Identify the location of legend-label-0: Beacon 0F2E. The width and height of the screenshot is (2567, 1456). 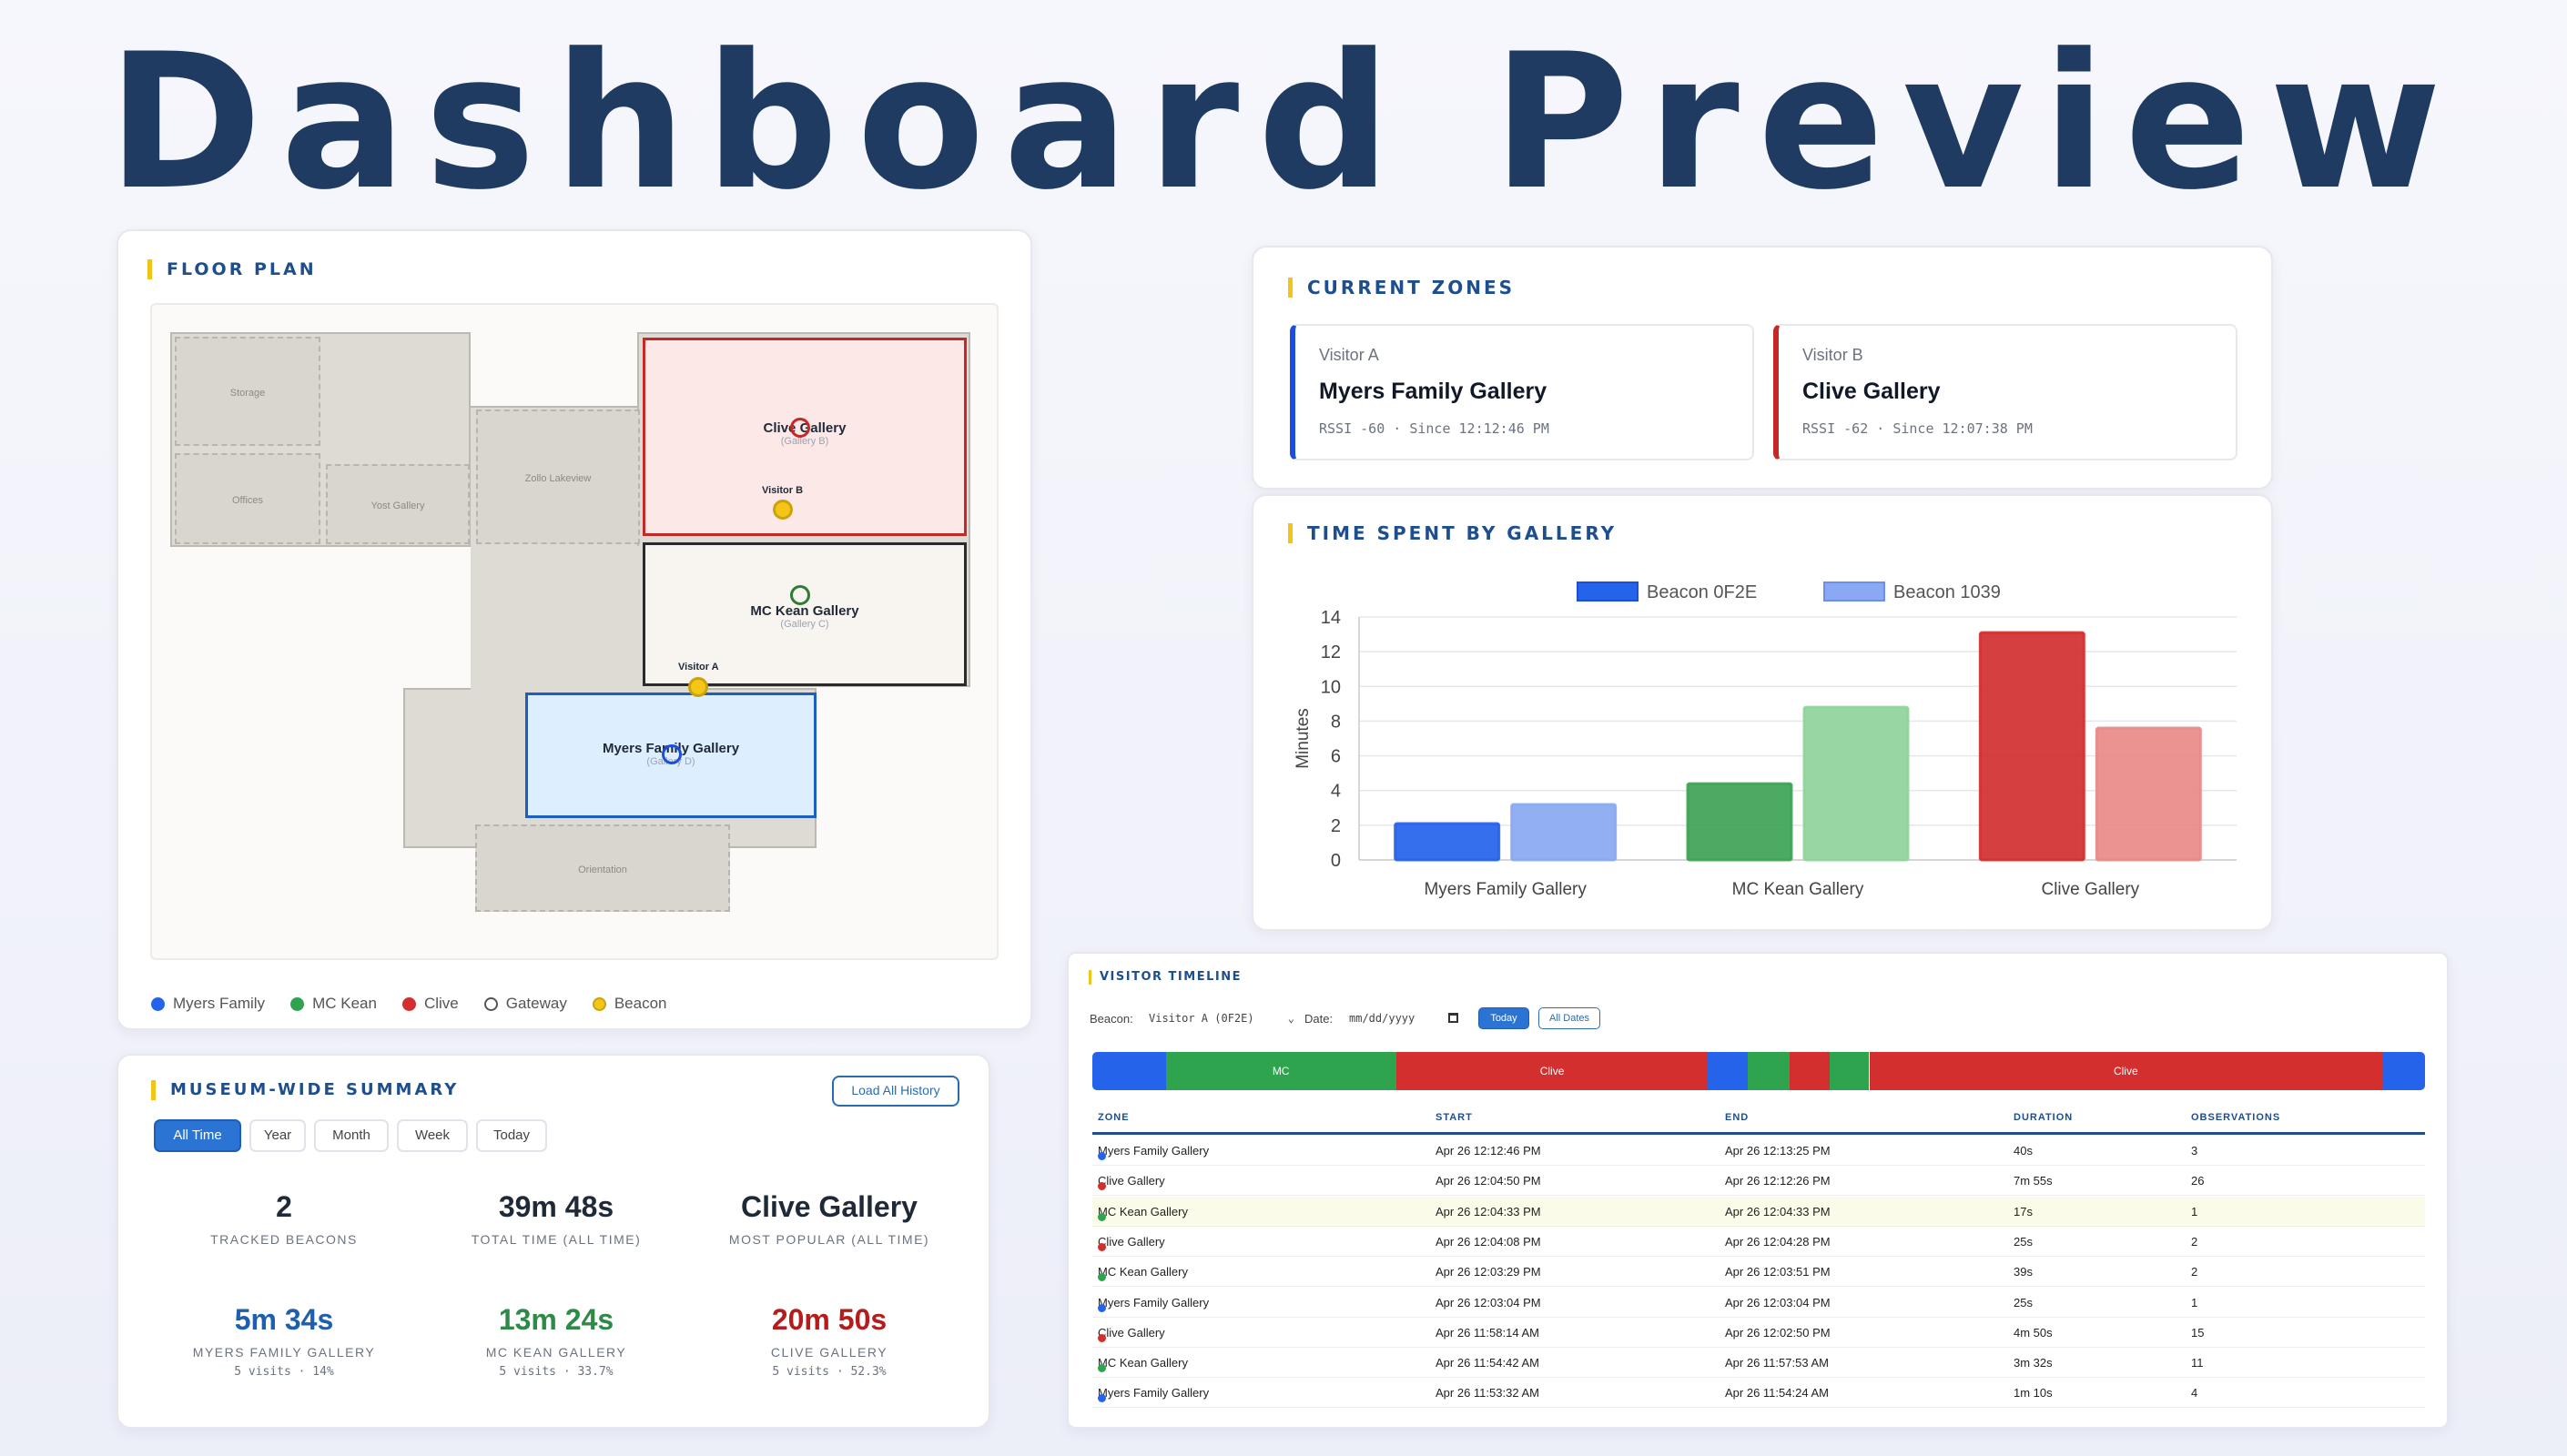
(1702, 592).